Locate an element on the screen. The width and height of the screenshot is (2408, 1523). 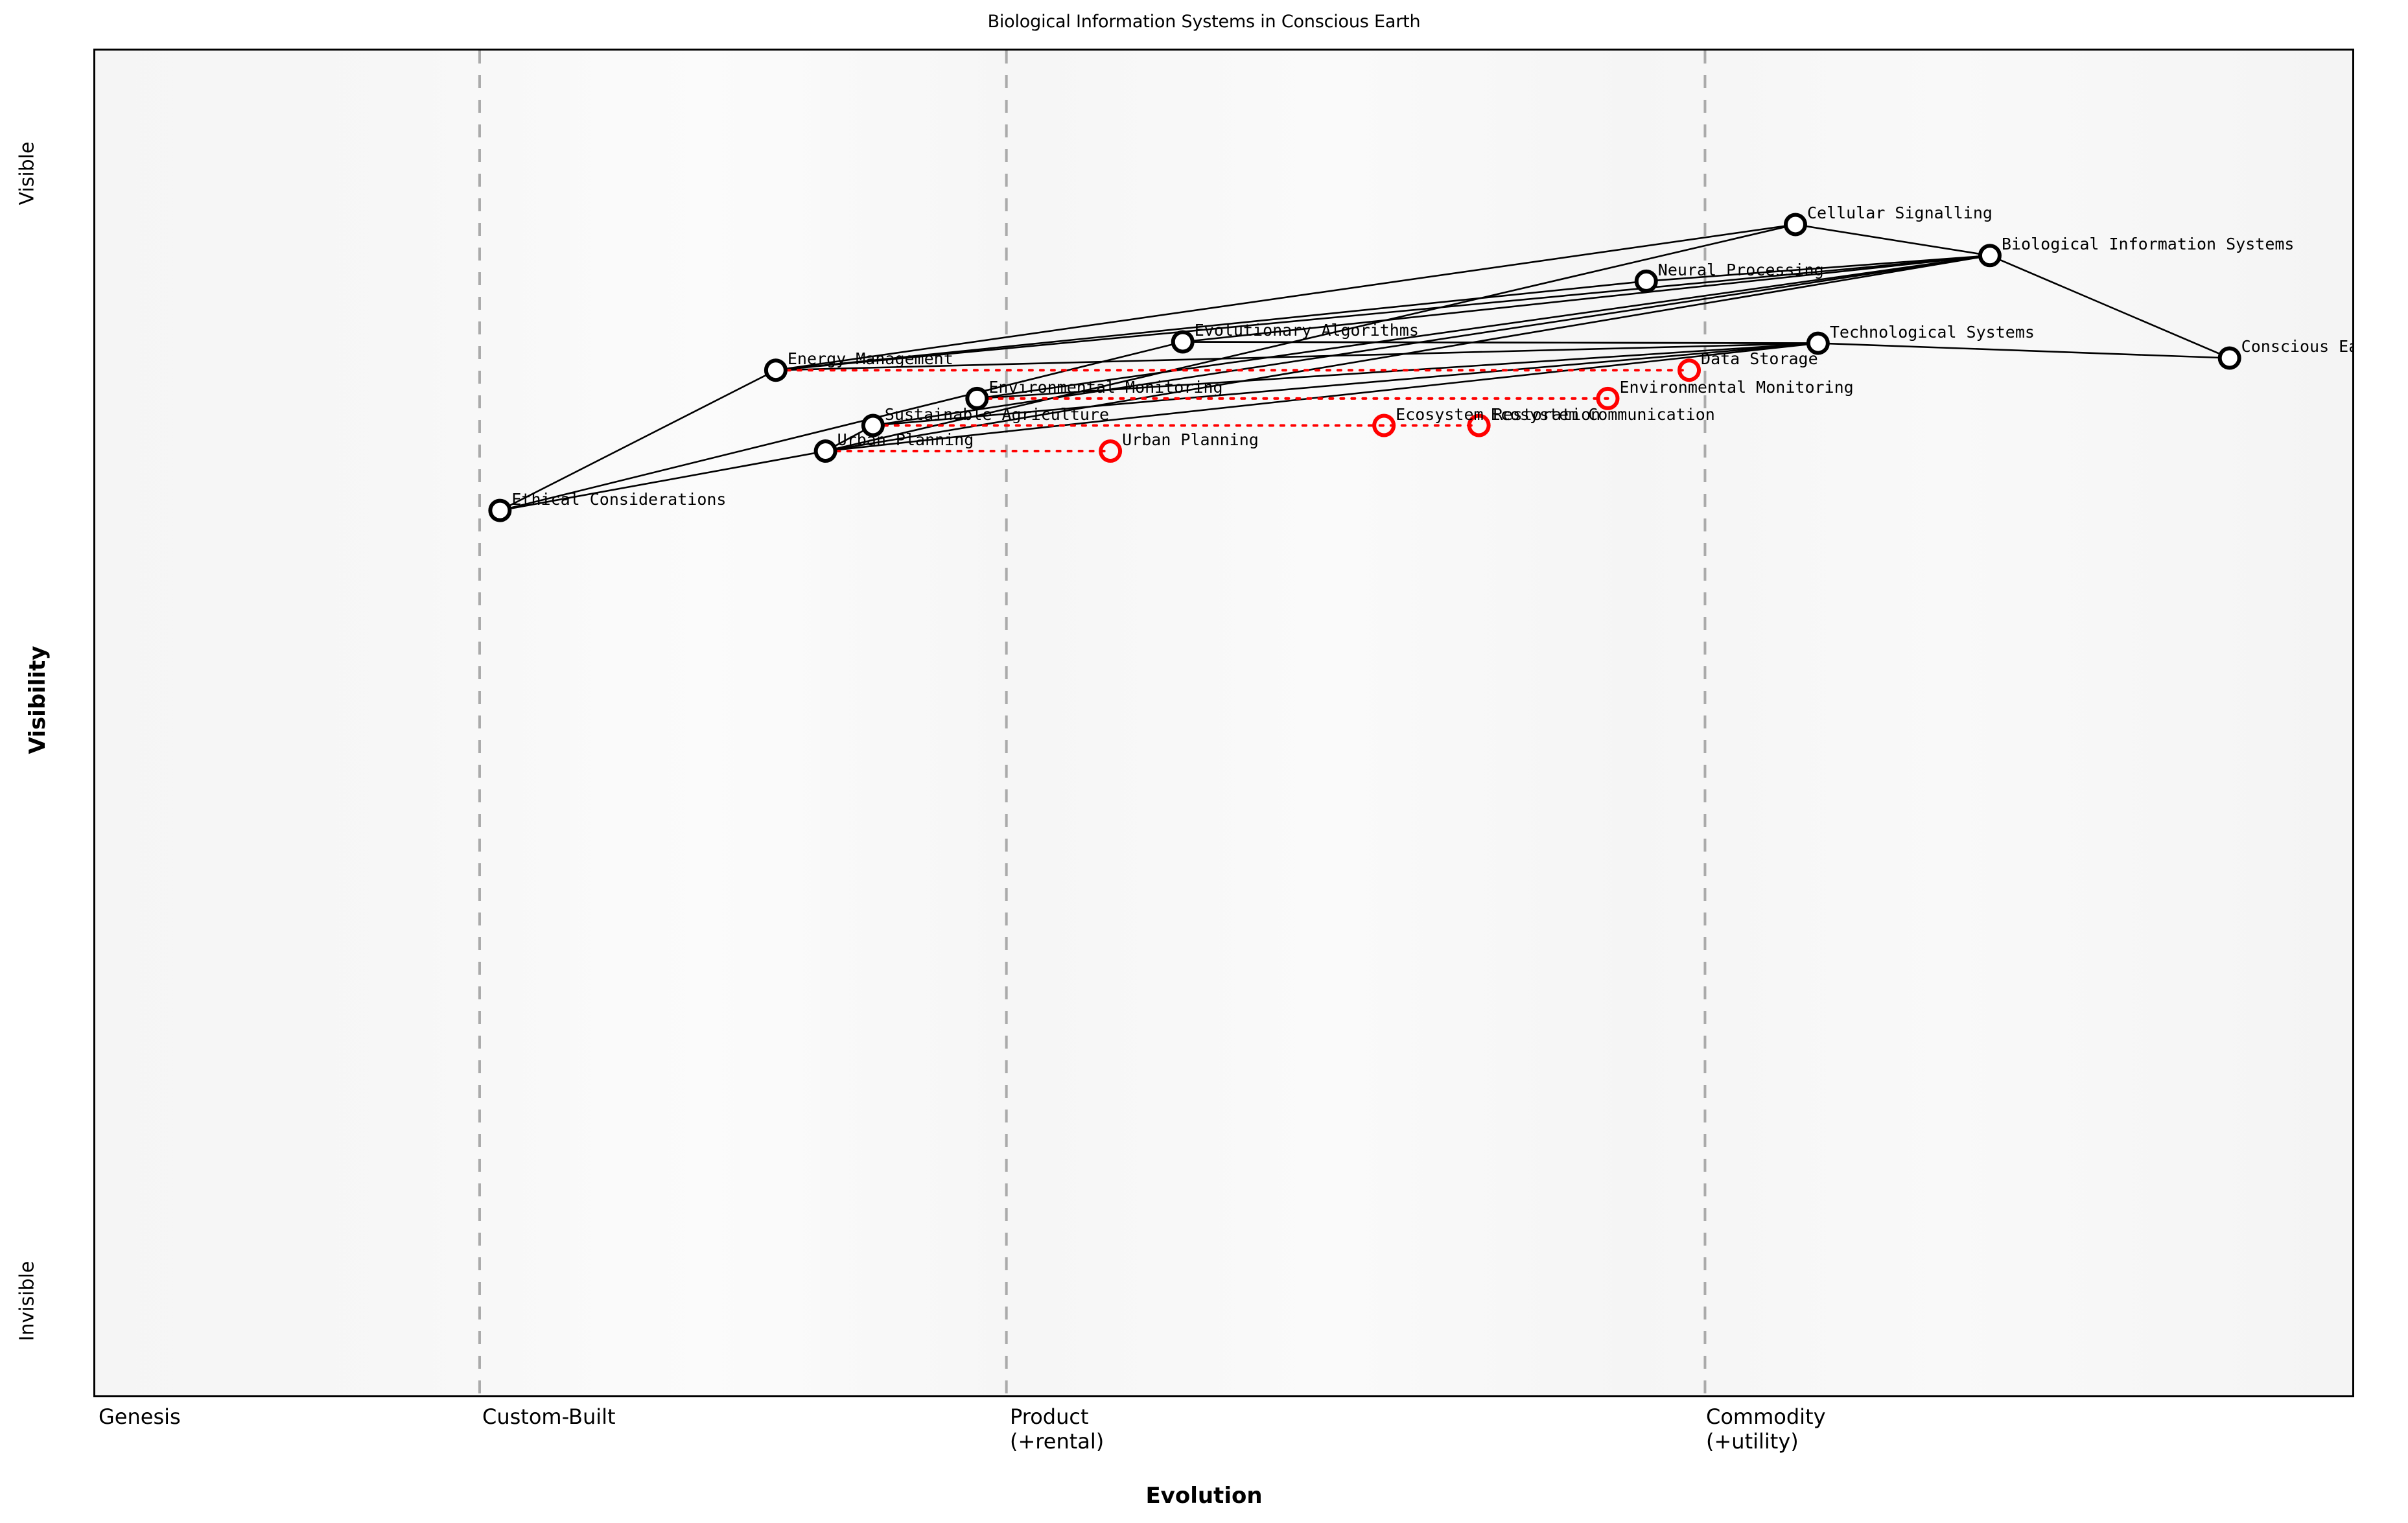
y-axis-label: Visibility is located at coordinates (38, 699).